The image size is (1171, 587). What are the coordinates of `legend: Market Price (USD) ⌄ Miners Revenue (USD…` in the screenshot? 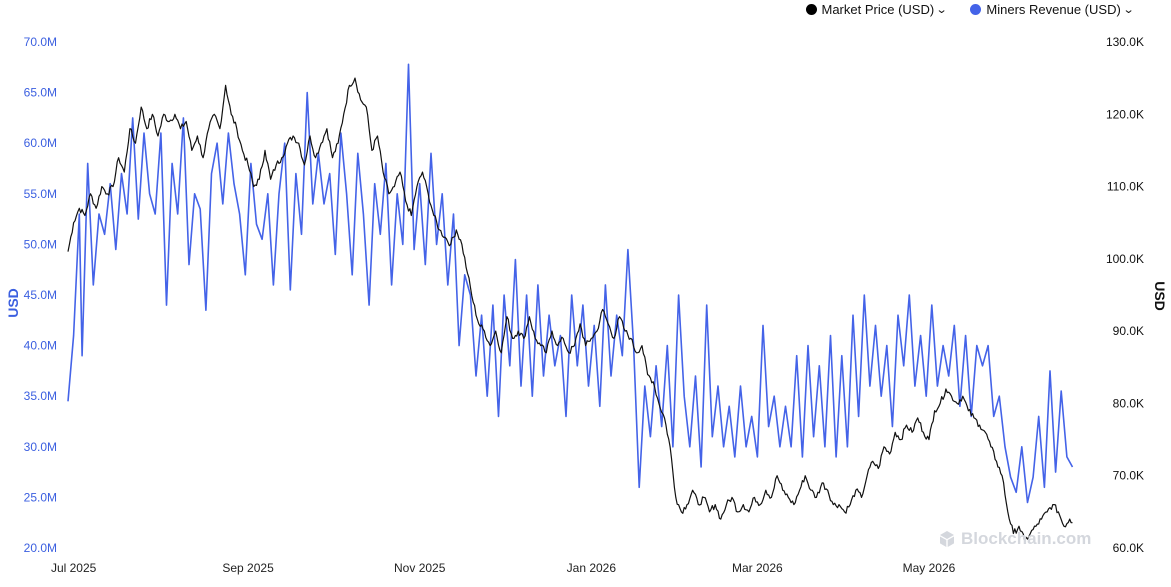 It's located at (970, 9).